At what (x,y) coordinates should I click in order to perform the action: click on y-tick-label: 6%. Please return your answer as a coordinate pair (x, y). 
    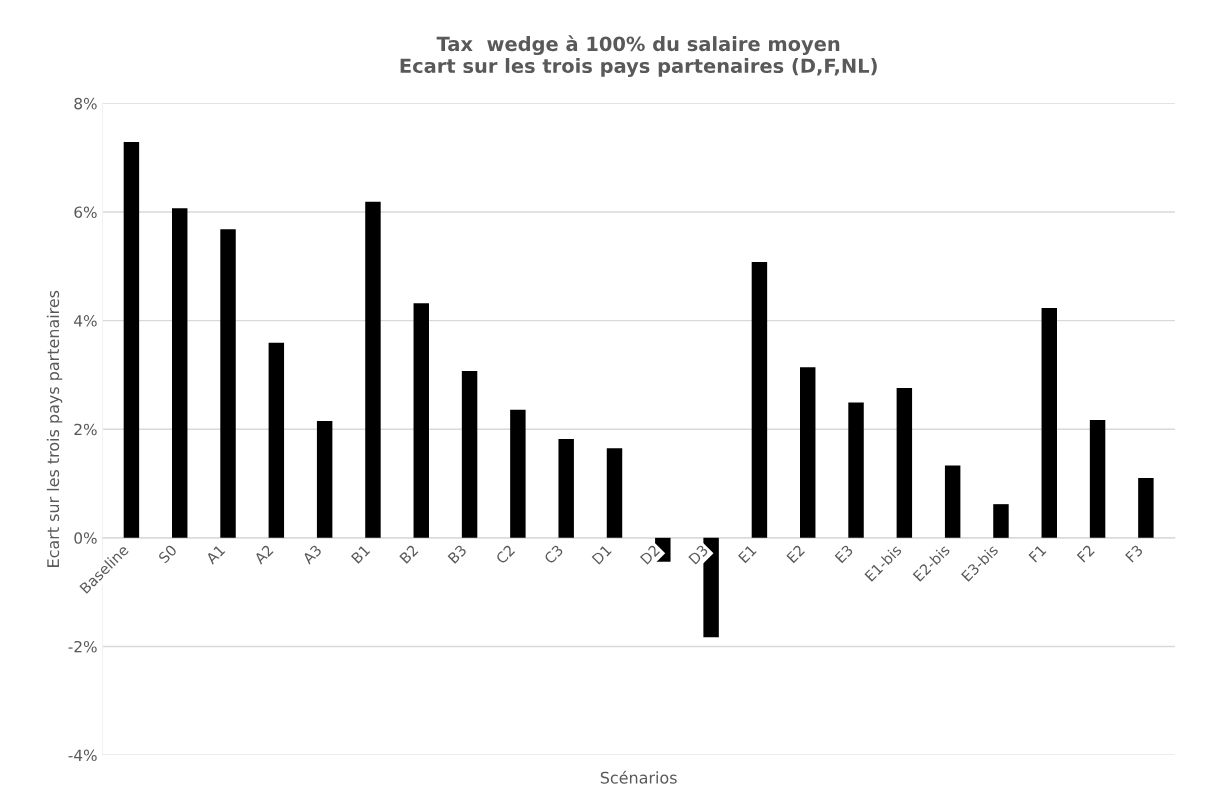
    Looking at the image, I should click on (85, 212).